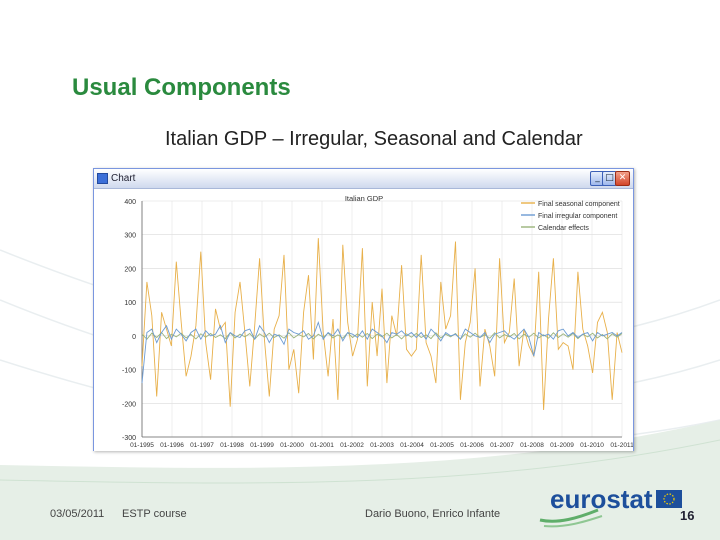 The height and width of the screenshot is (540, 720). What do you see at coordinates (363, 179) in the screenshot?
I see `window-titlebar: Chart _ □ ✕` at bounding box center [363, 179].